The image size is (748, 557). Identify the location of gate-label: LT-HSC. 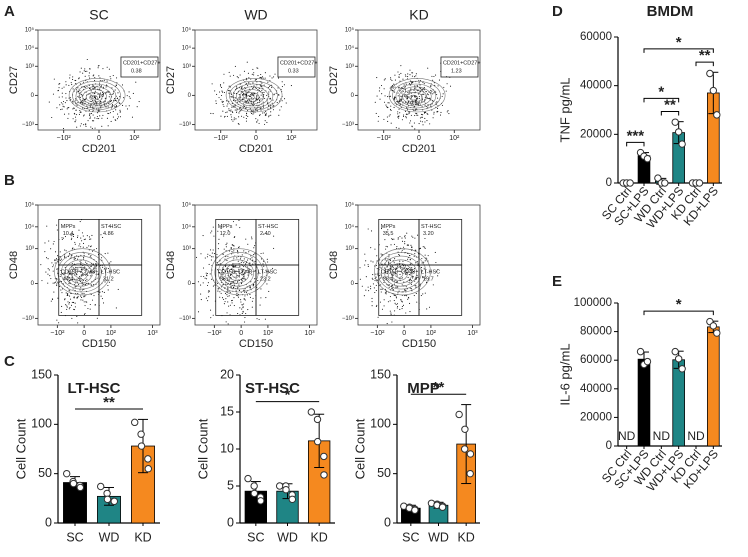
(267, 272).